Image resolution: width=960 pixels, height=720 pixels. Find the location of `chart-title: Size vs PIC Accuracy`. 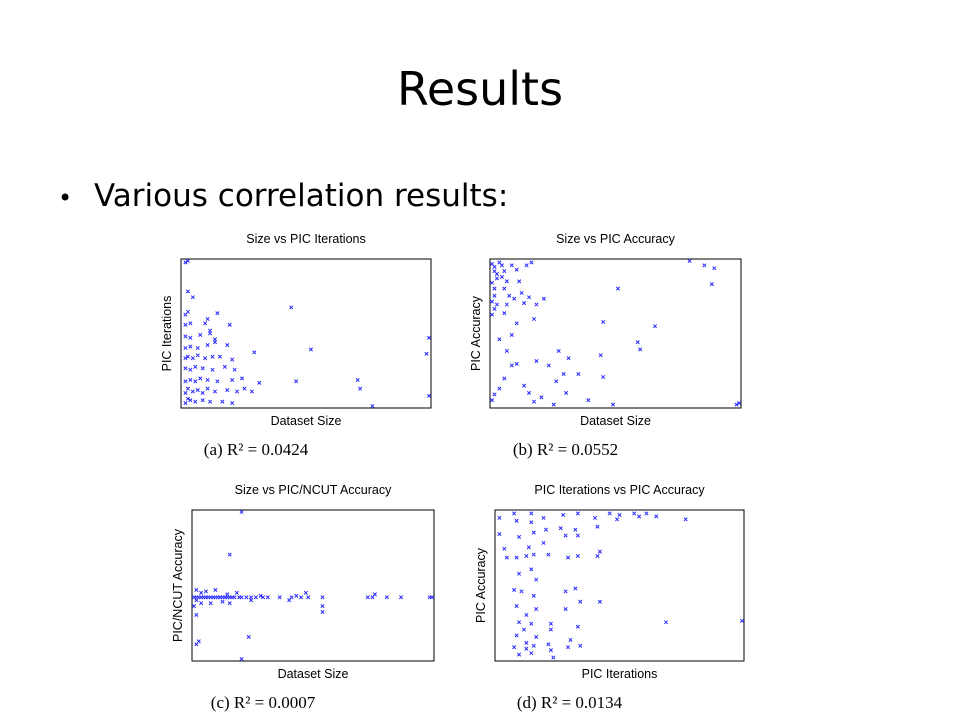

chart-title: Size vs PIC Accuracy is located at coordinates (616, 239).